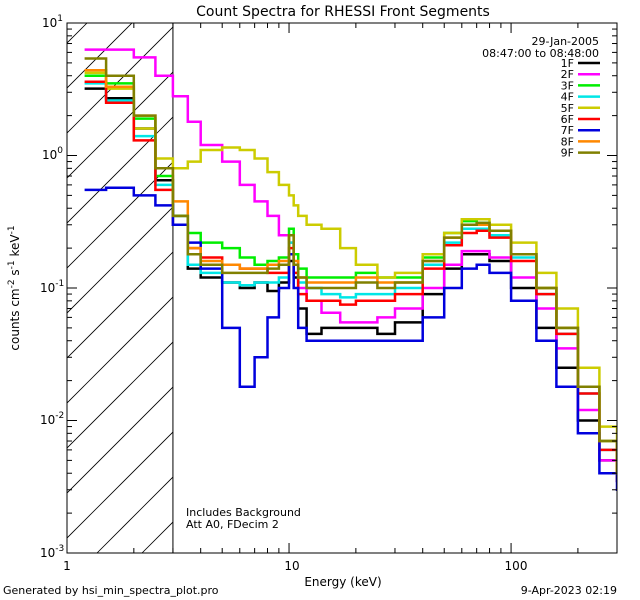 This screenshot has height=600, width=640. Describe the element at coordinates (567, 130) in the screenshot. I see `legend-label: 7F` at that location.